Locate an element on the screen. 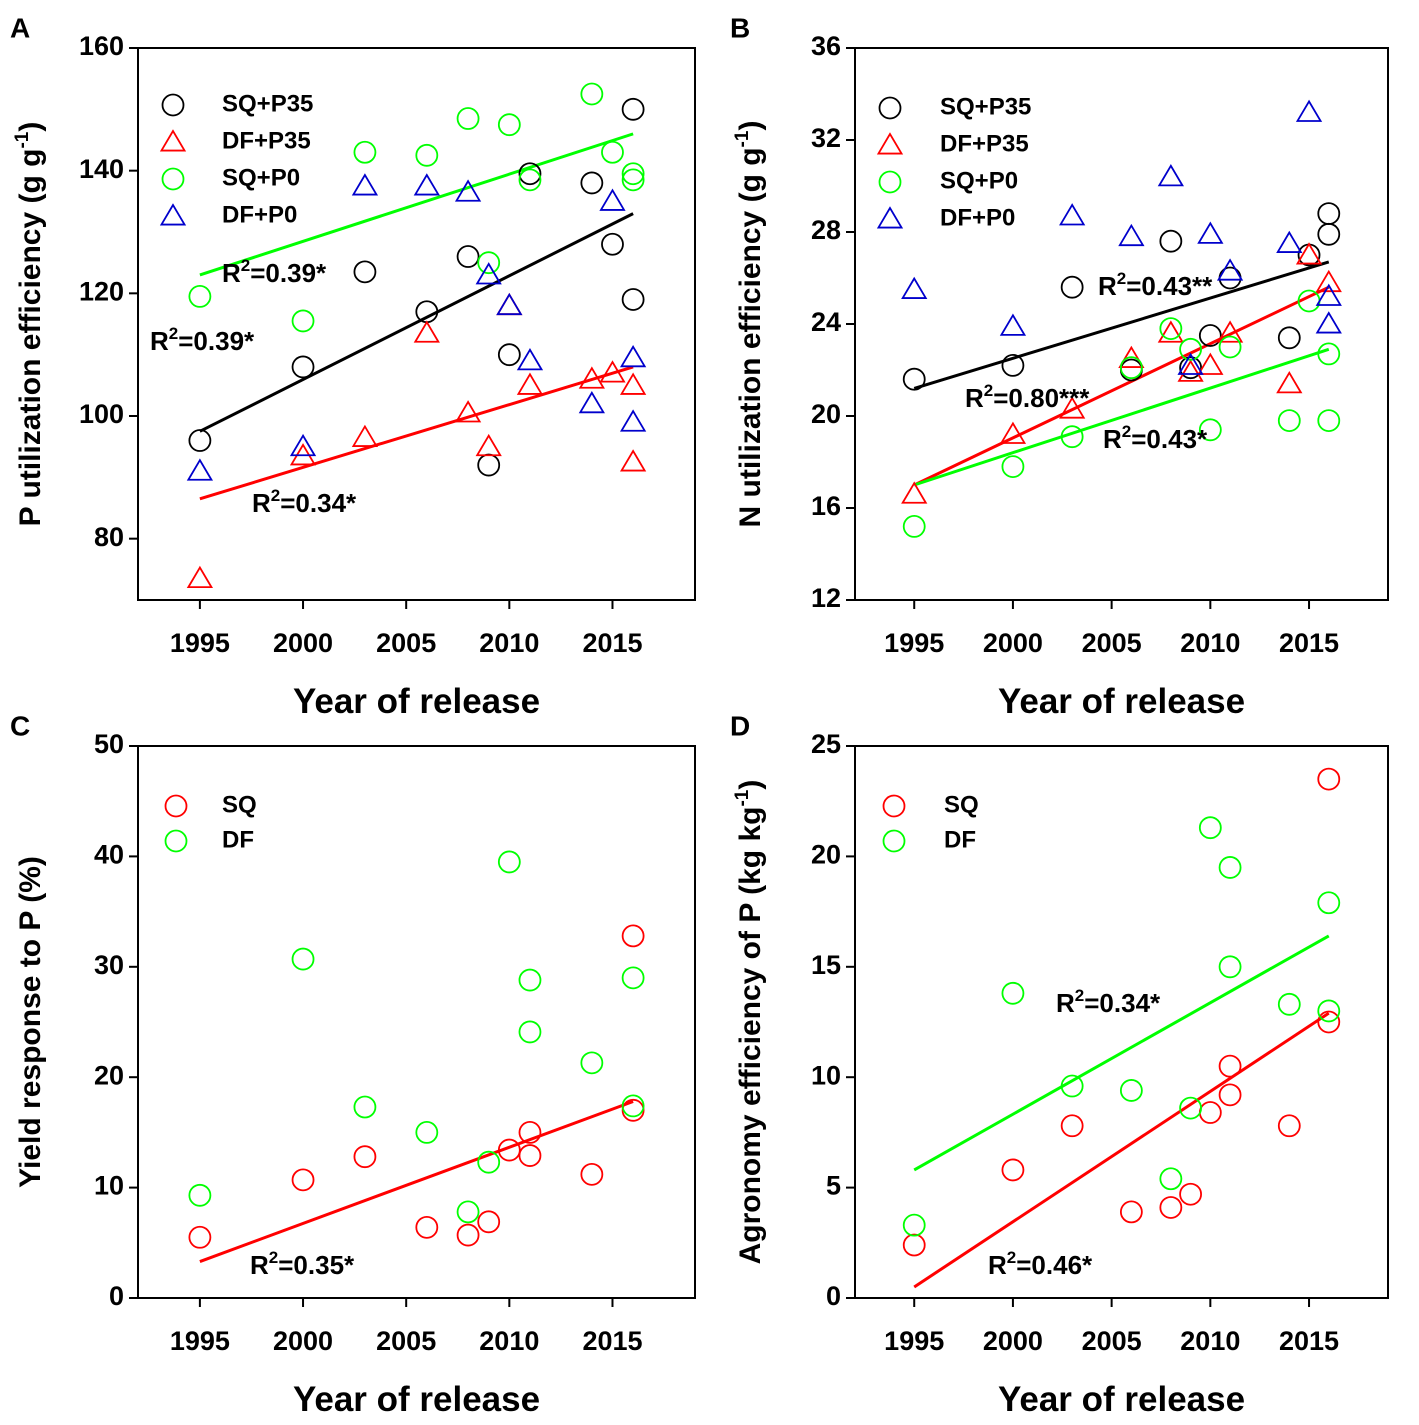  r2-label-sq: R2=0.35* is located at coordinates (302, 1264).